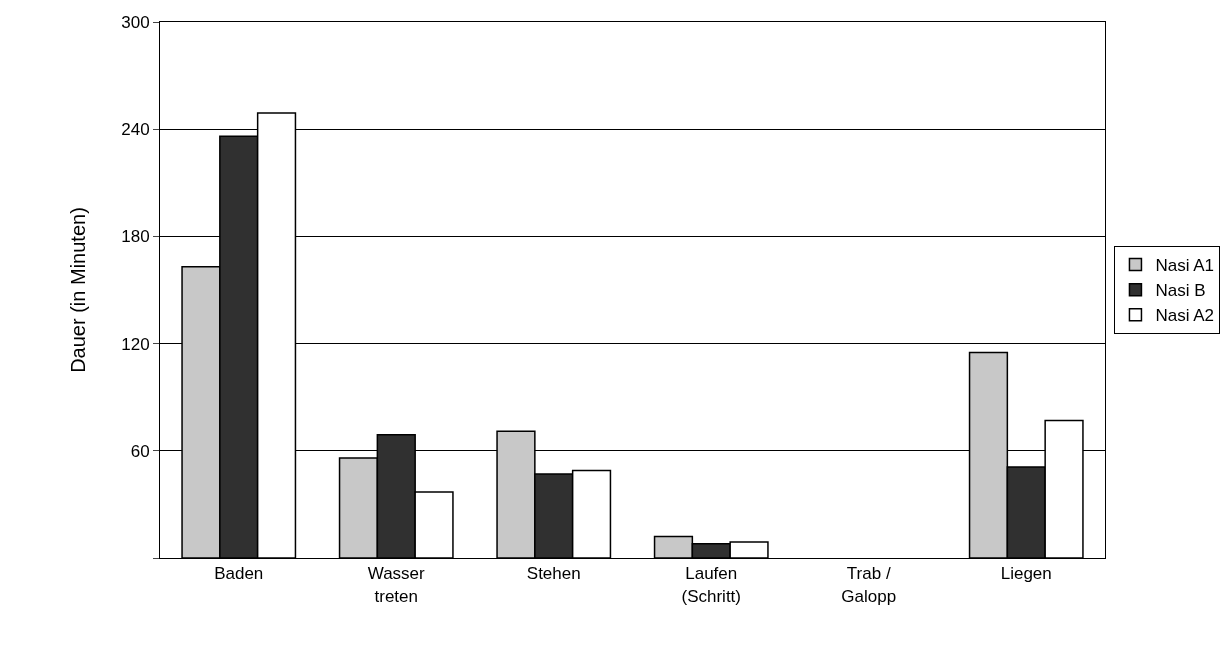 This screenshot has width=1232, height=650. I want to click on y-tick-label: 120, so click(135, 344).